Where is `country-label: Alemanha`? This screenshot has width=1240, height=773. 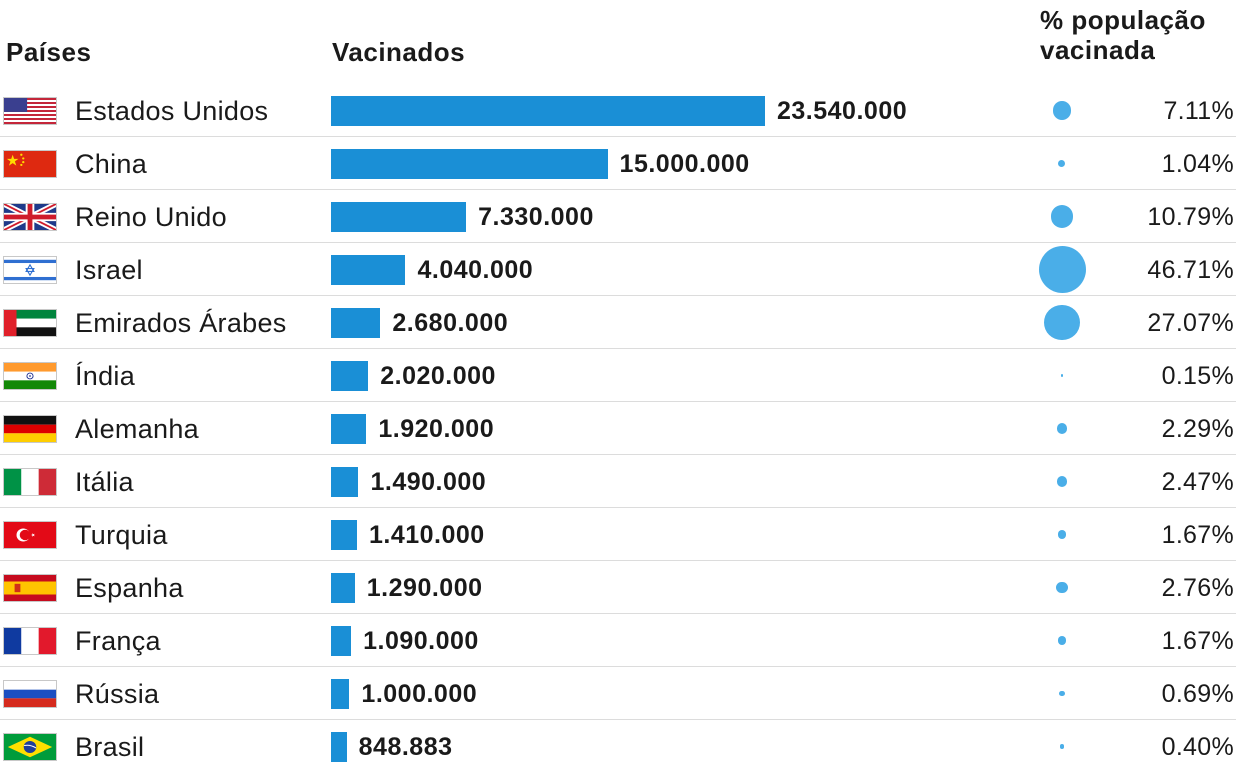
country-label: Alemanha is located at coordinates (137, 429).